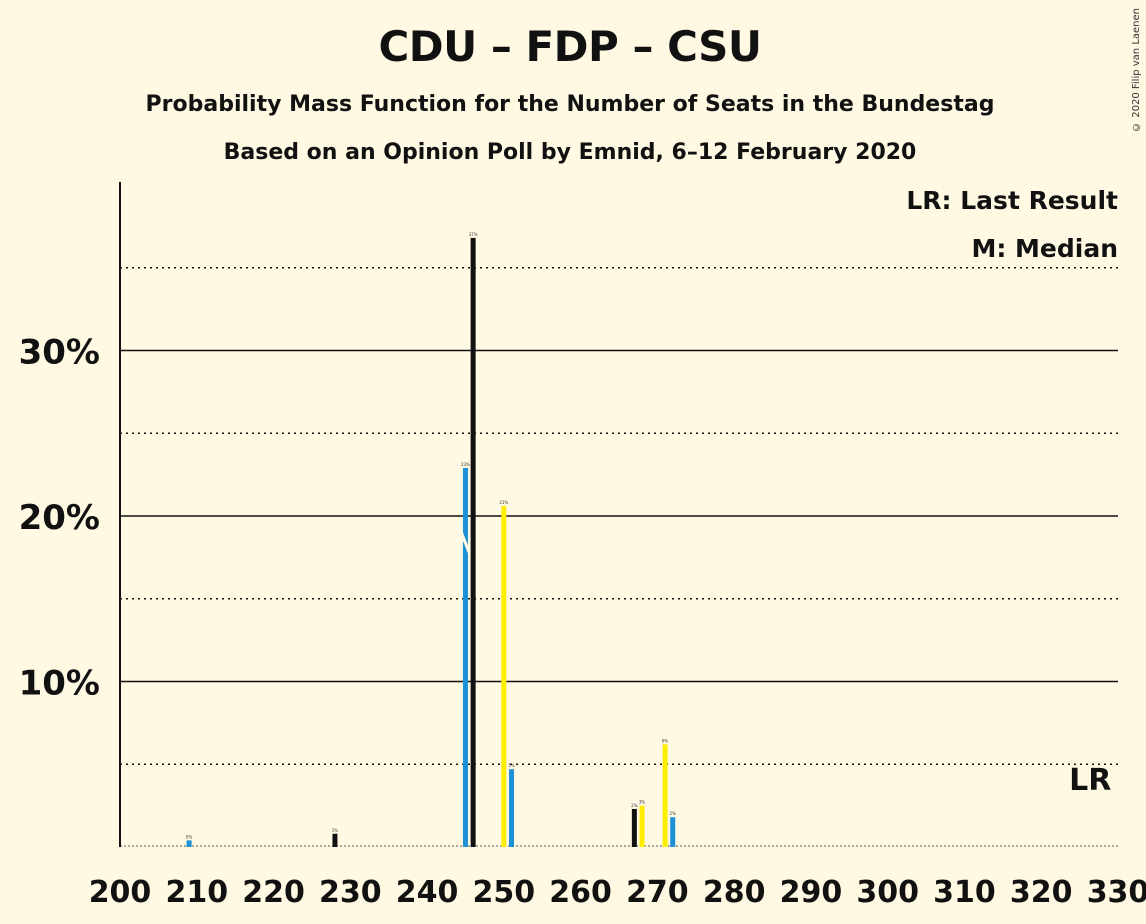 The height and width of the screenshot is (924, 1146). I want to click on x-tick-label: 310, so click(964, 892).